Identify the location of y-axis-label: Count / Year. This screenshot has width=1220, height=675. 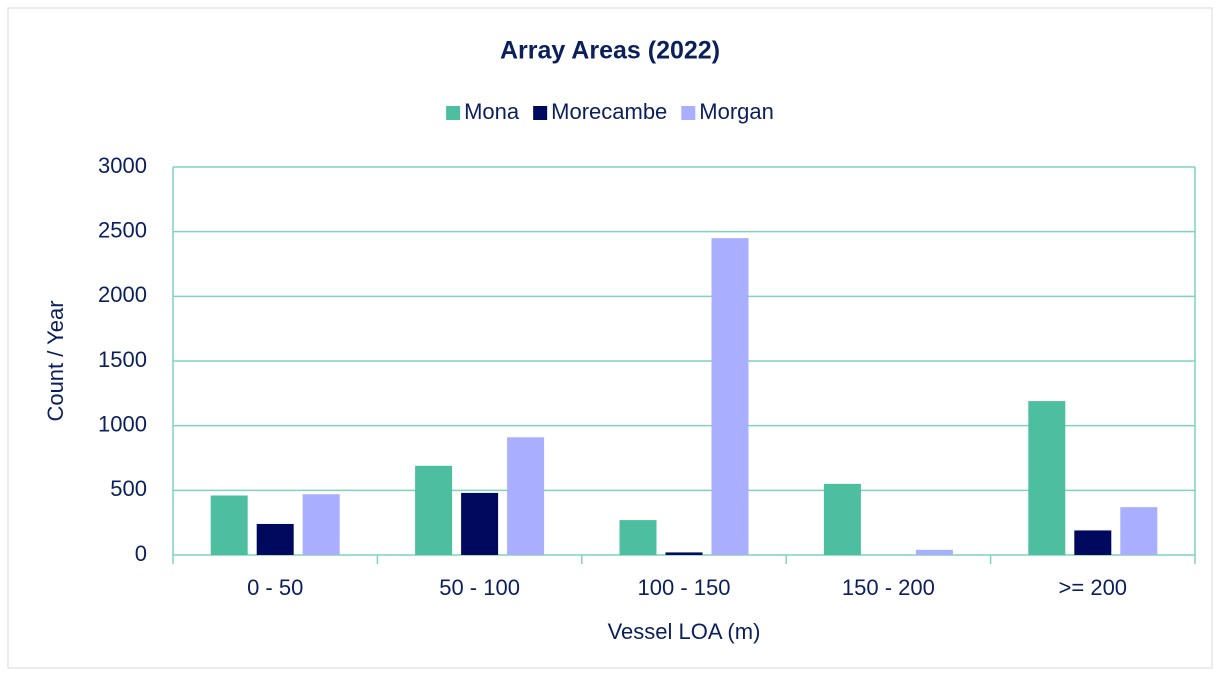
(55, 360).